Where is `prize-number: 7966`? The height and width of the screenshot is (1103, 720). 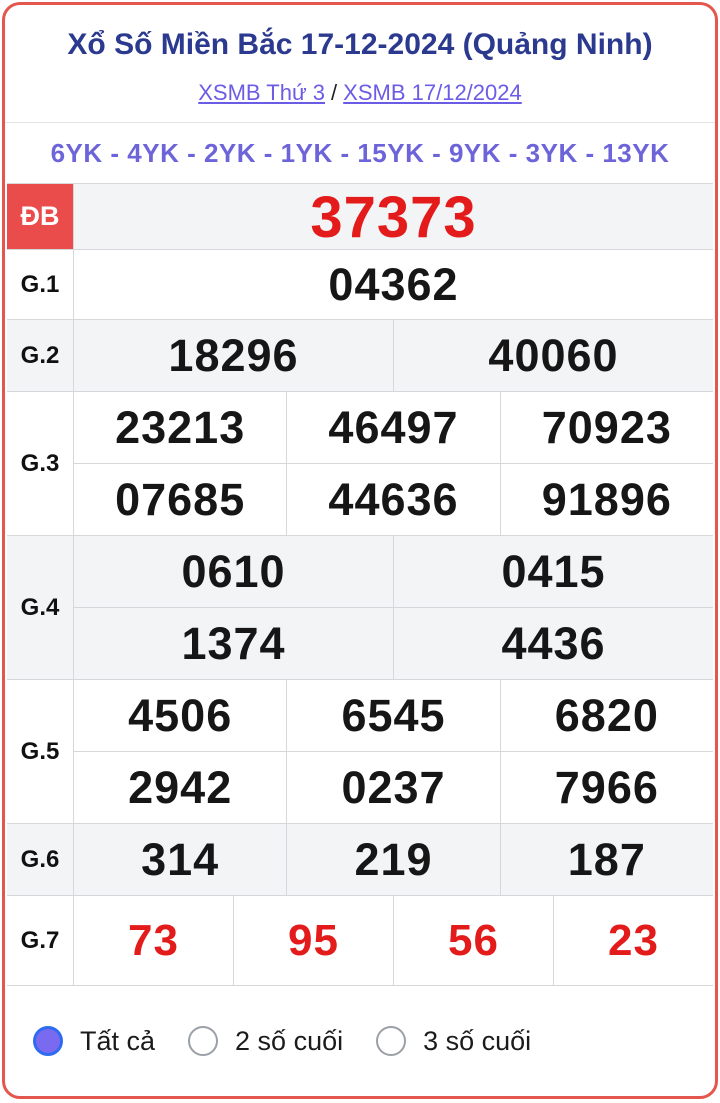 prize-number: 7966 is located at coordinates (606, 787).